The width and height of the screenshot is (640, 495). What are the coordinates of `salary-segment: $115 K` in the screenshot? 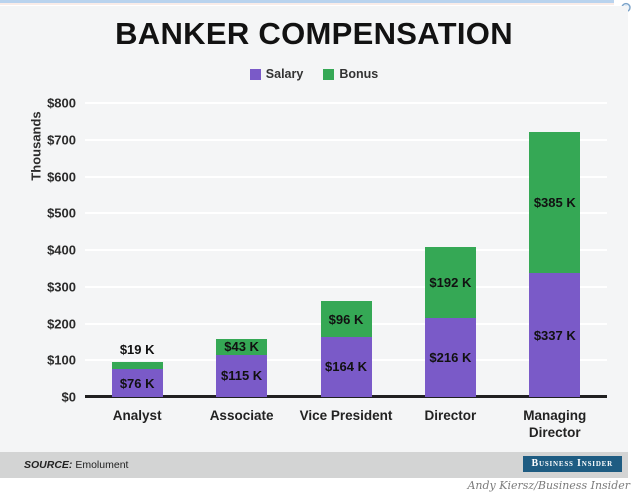 It's located at (242, 375).